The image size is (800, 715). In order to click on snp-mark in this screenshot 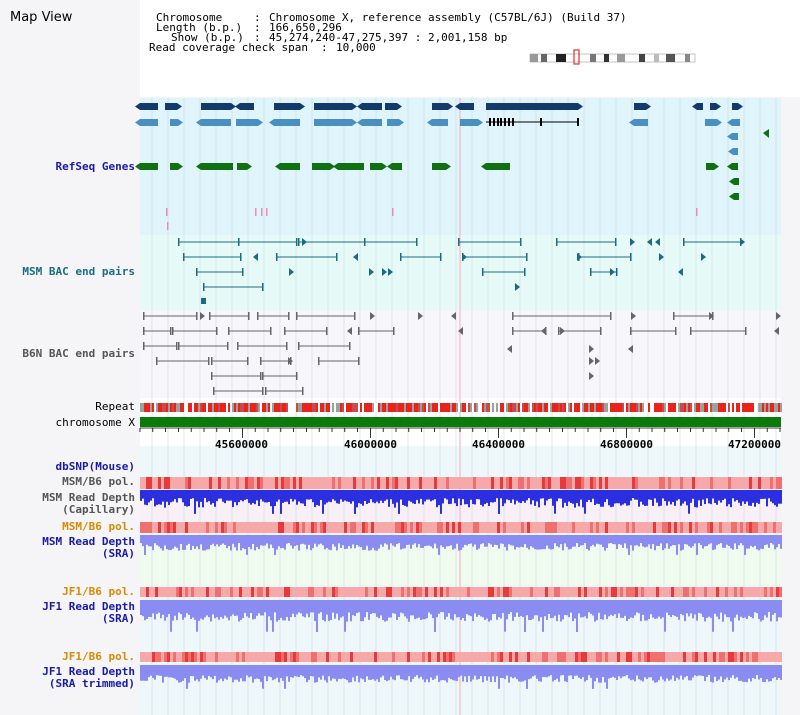, I will do `click(262, 212)`.